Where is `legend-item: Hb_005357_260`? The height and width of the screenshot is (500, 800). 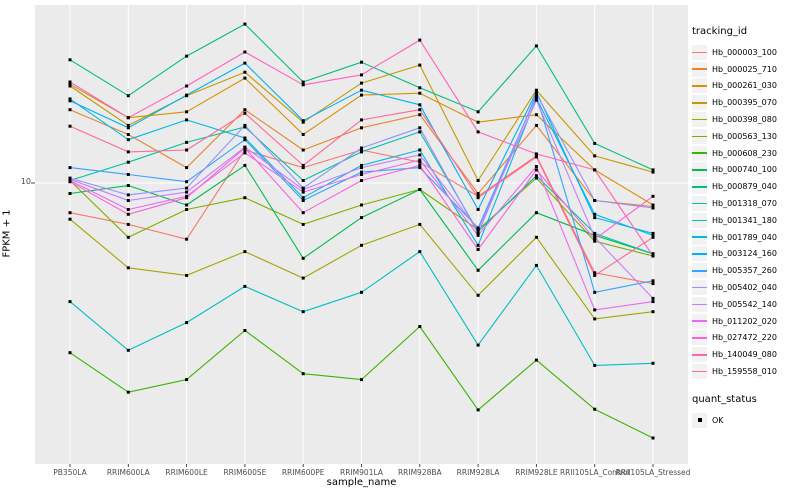 legend-item: Hb_005357_260 is located at coordinates (745, 270).